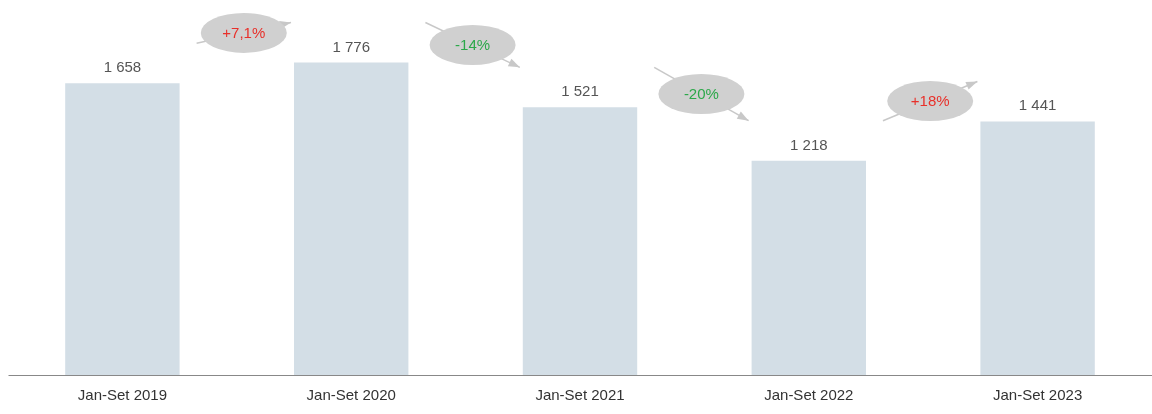  What do you see at coordinates (473, 44) in the screenshot?
I see `text: -14%` at bounding box center [473, 44].